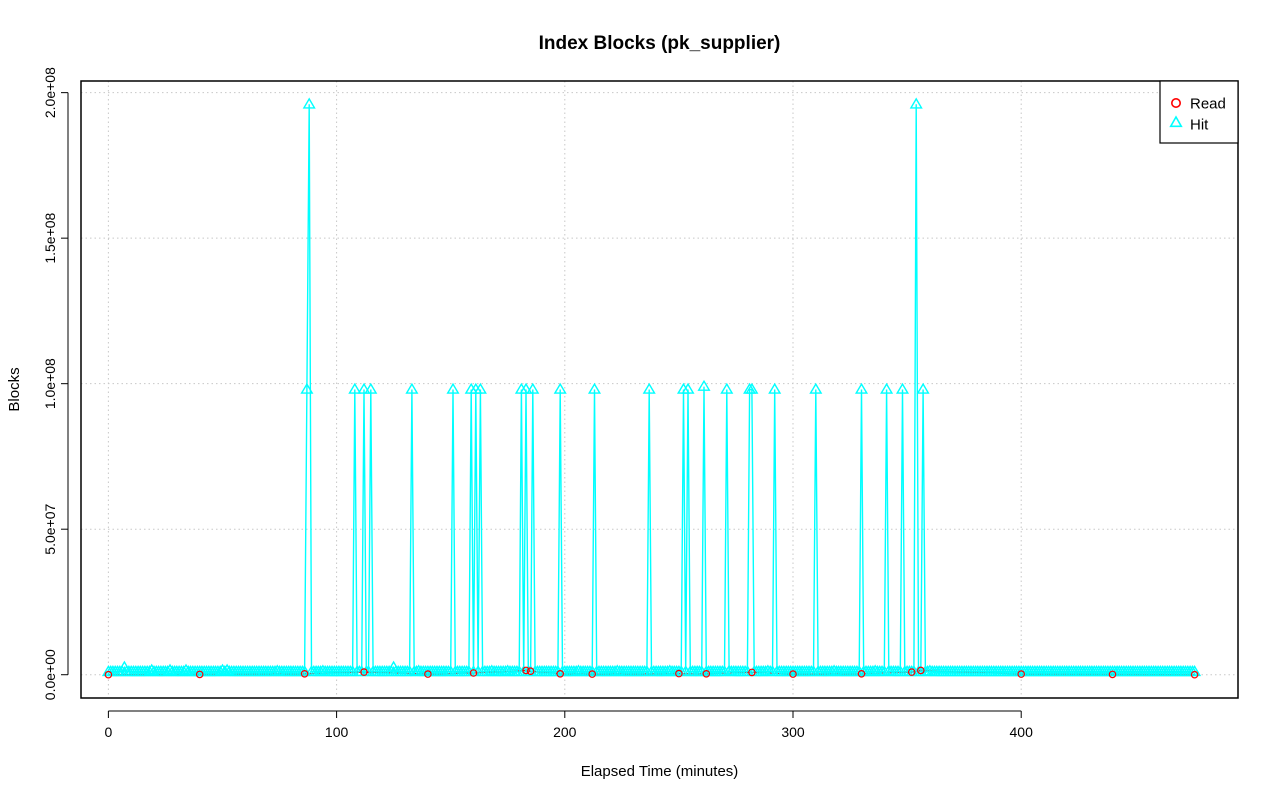 The width and height of the screenshot is (1280, 801). What do you see at coordinates (793, 732) in the screenshot?
I see `x-tick-label: 300` at bounding box center [793, 732].